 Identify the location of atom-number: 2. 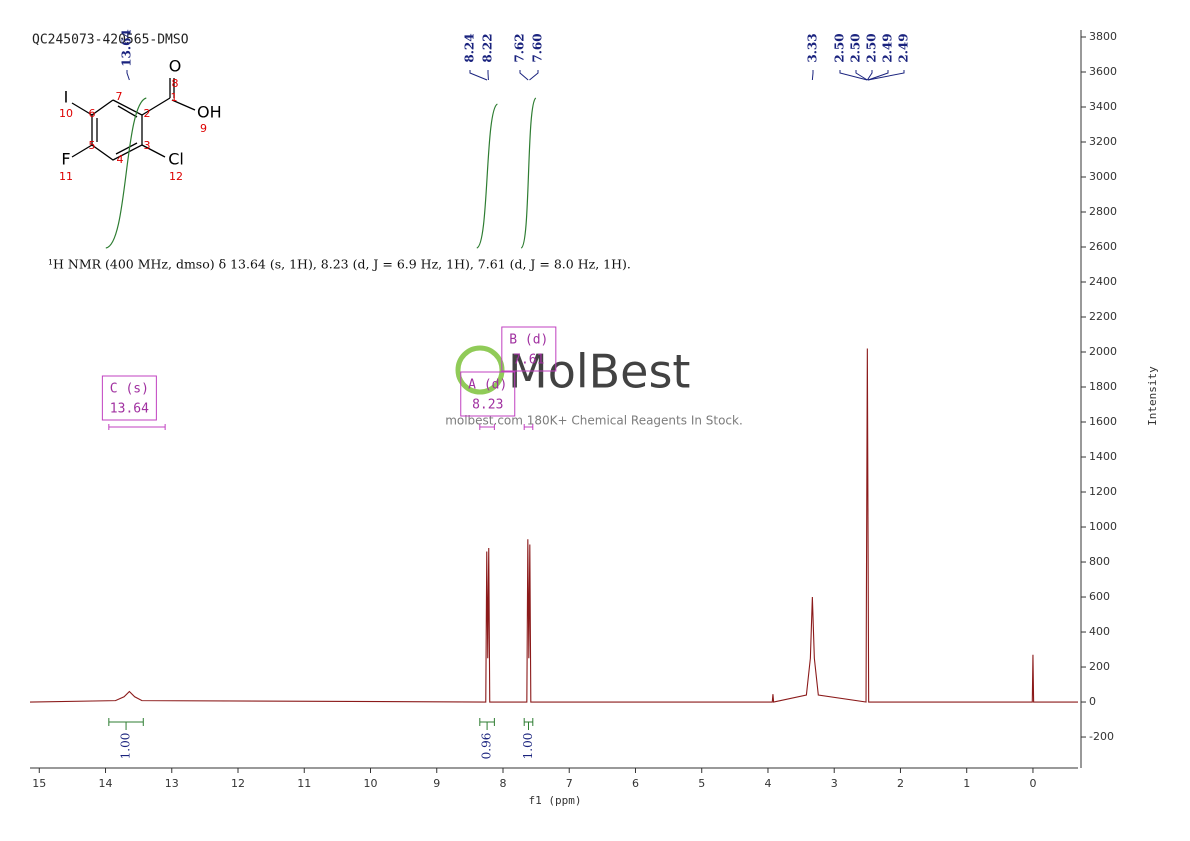
(147, 113).